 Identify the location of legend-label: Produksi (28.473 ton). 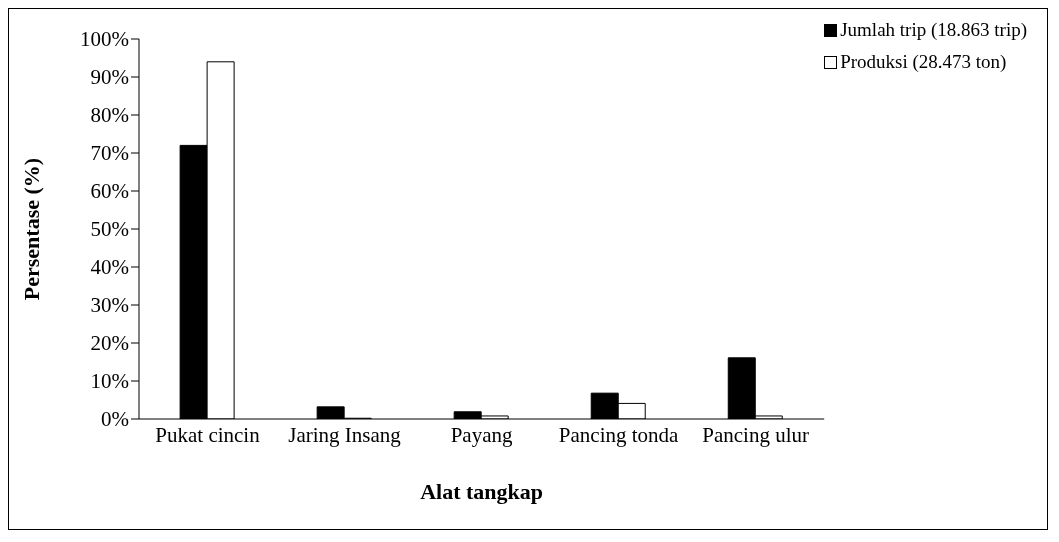
(923, 62).